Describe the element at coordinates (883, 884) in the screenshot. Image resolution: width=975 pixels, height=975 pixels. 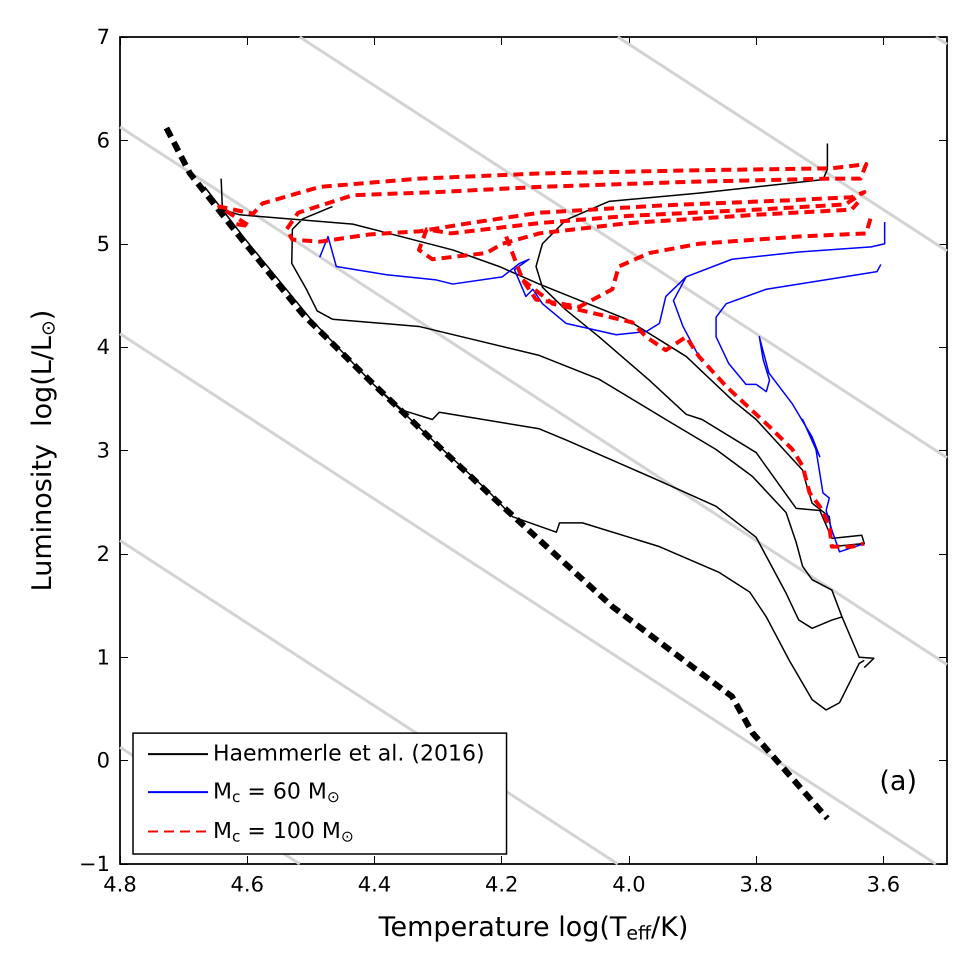
I see `x-tick-label: 3.6` at that location.